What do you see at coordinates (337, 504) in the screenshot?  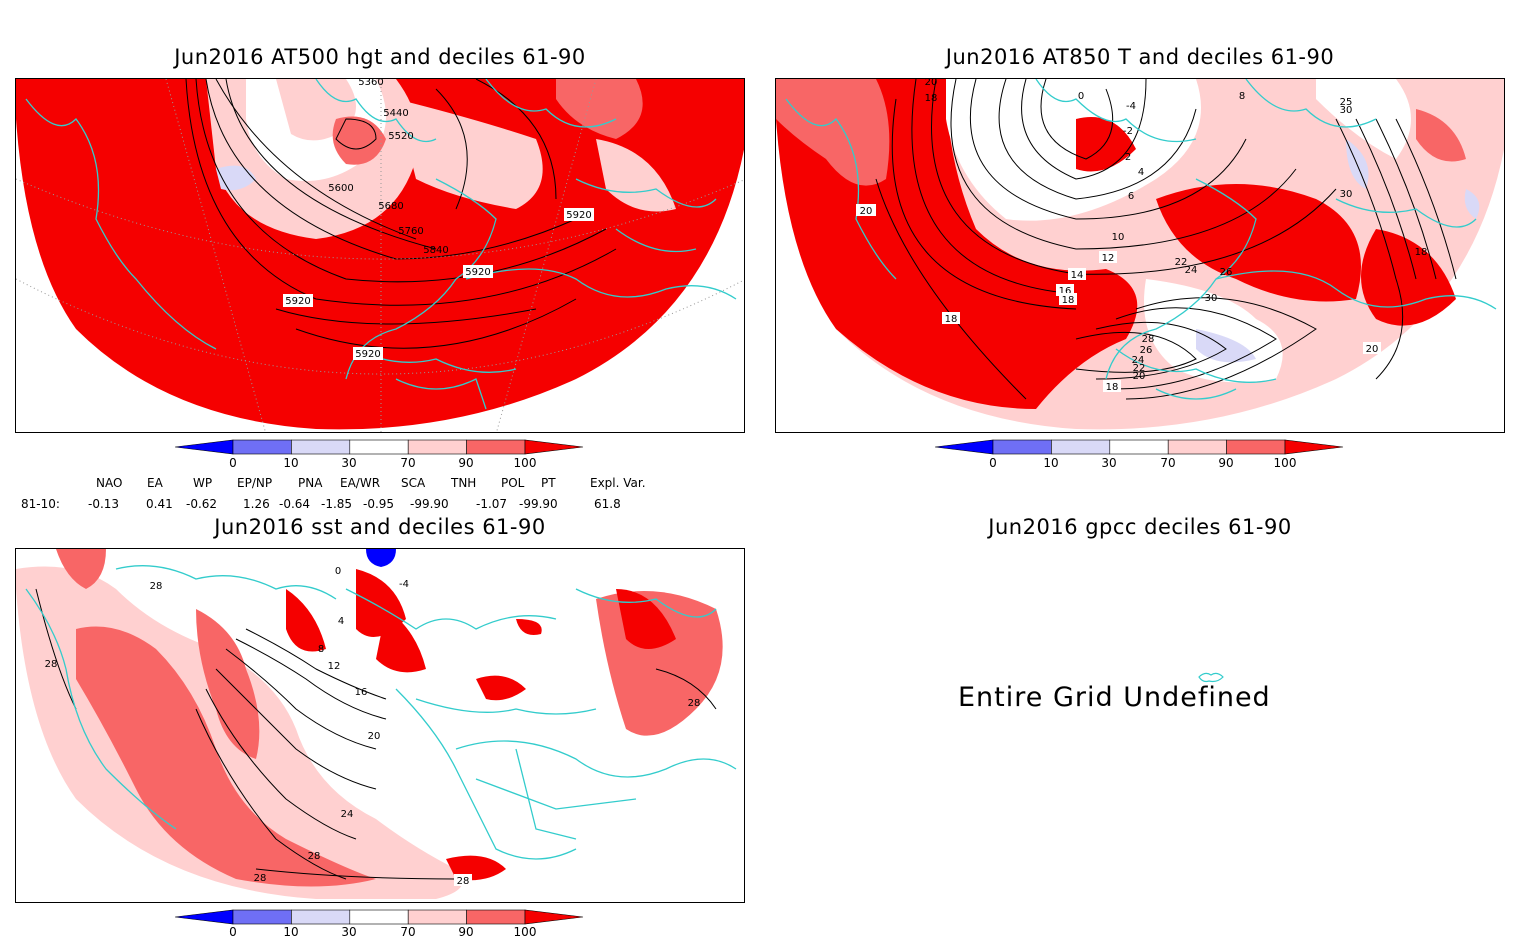 I see `index-value: -1.85` at bounding box center [337, 504].